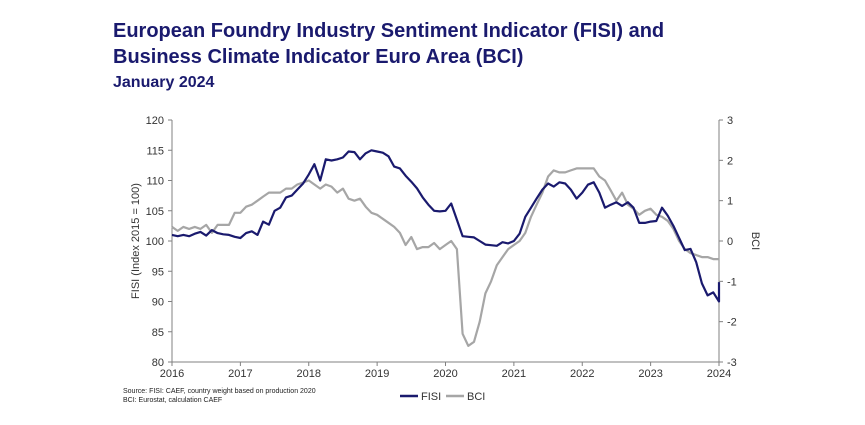 This screenshot has width=865, height=425. Describe the element at coordinates (732, 282) in the screenshot. I see `y2-tick-label: -1` at that location.